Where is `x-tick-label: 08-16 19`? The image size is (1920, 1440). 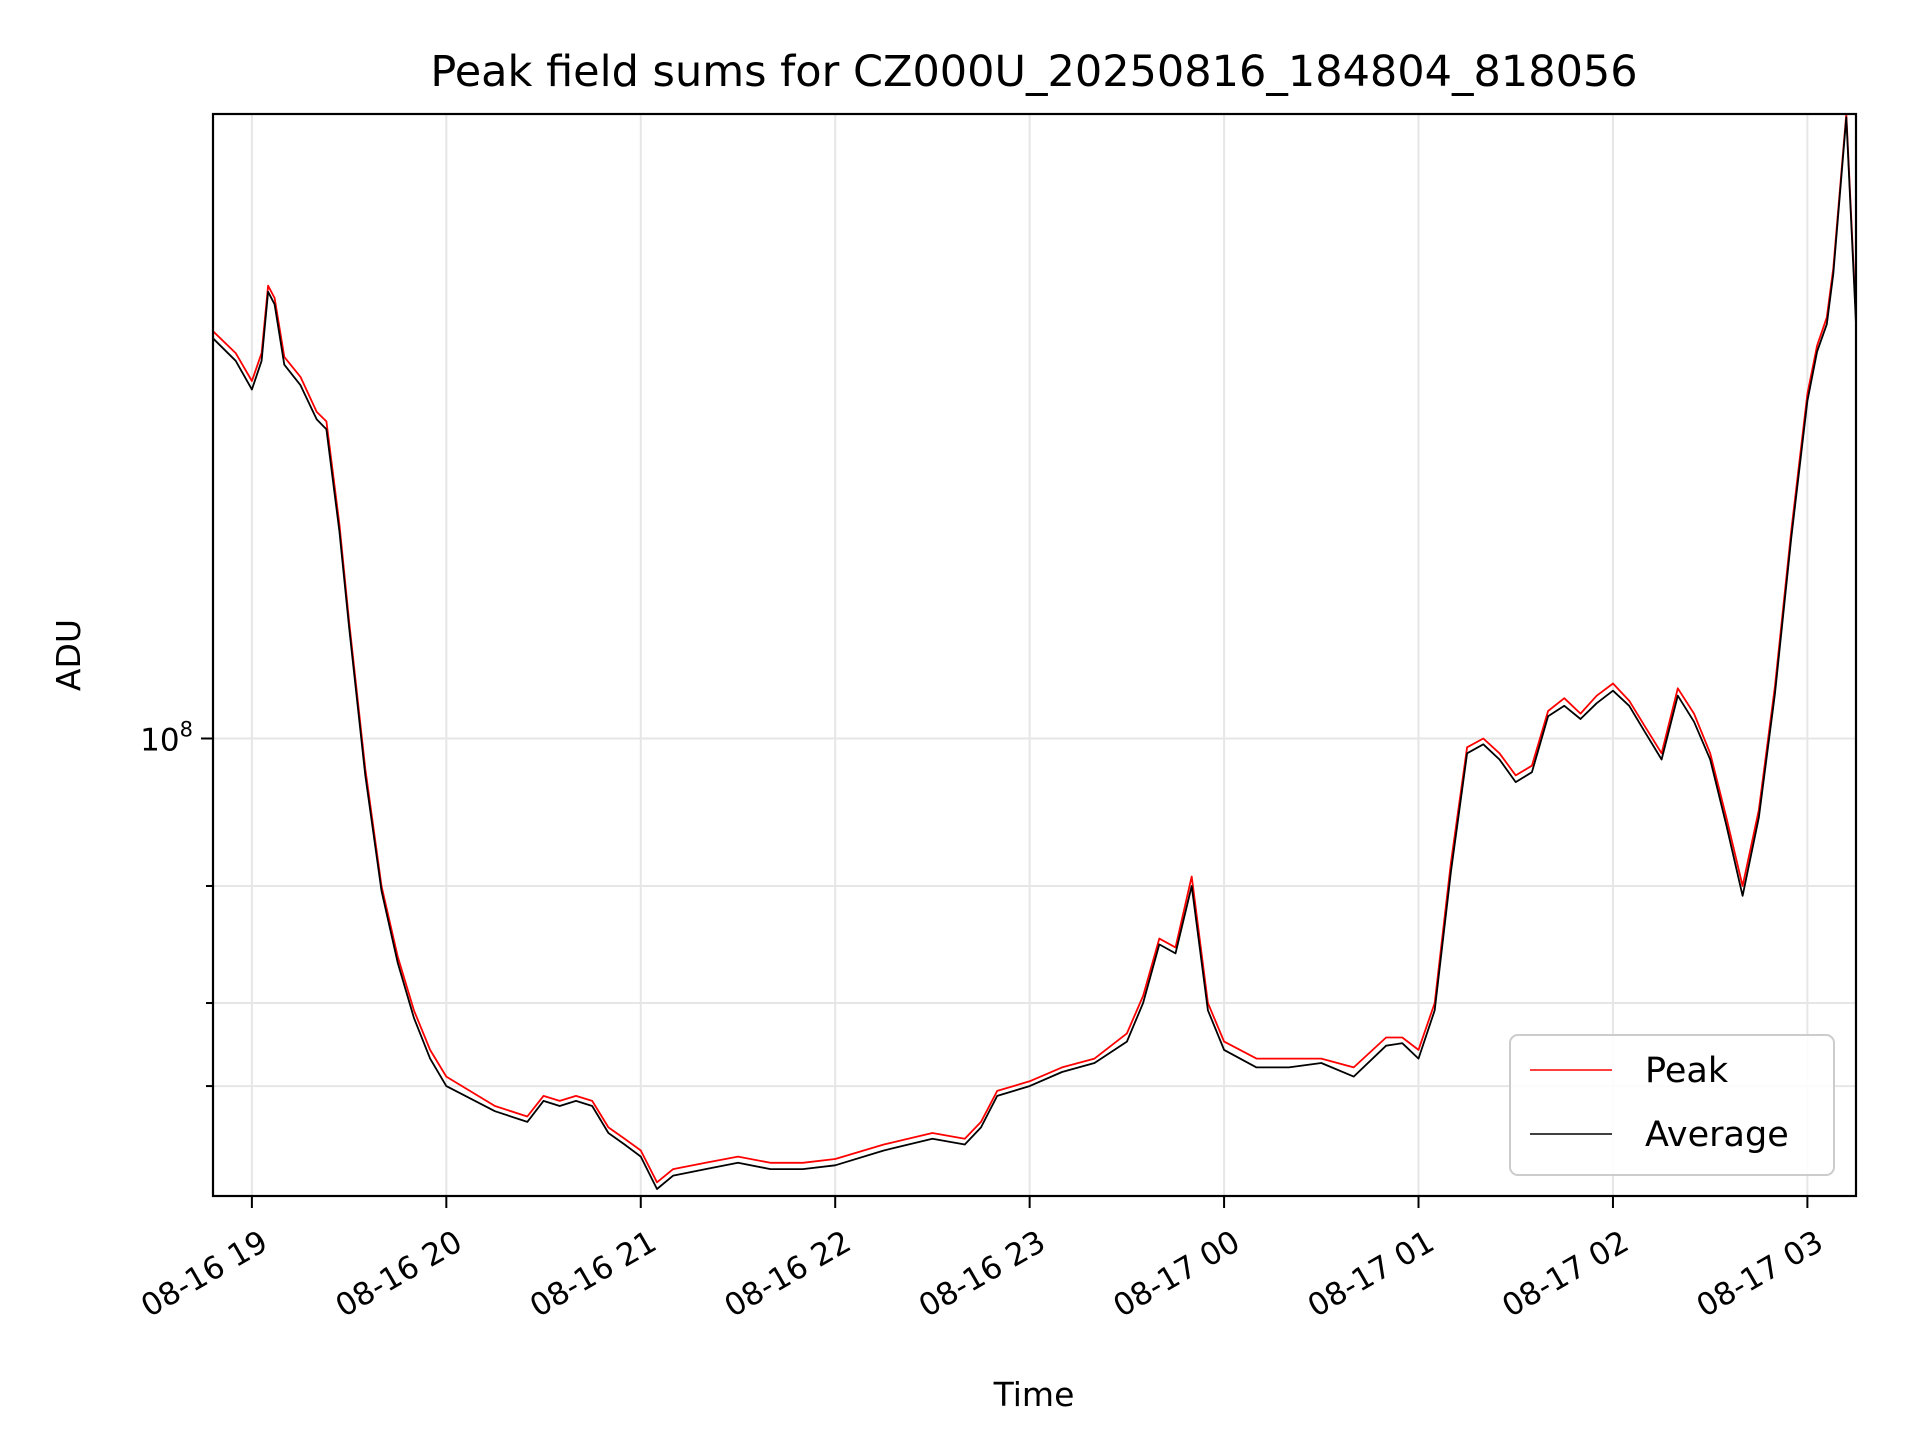 x-tick-label: 08-16 19 is located at coordinates (204, 1274).